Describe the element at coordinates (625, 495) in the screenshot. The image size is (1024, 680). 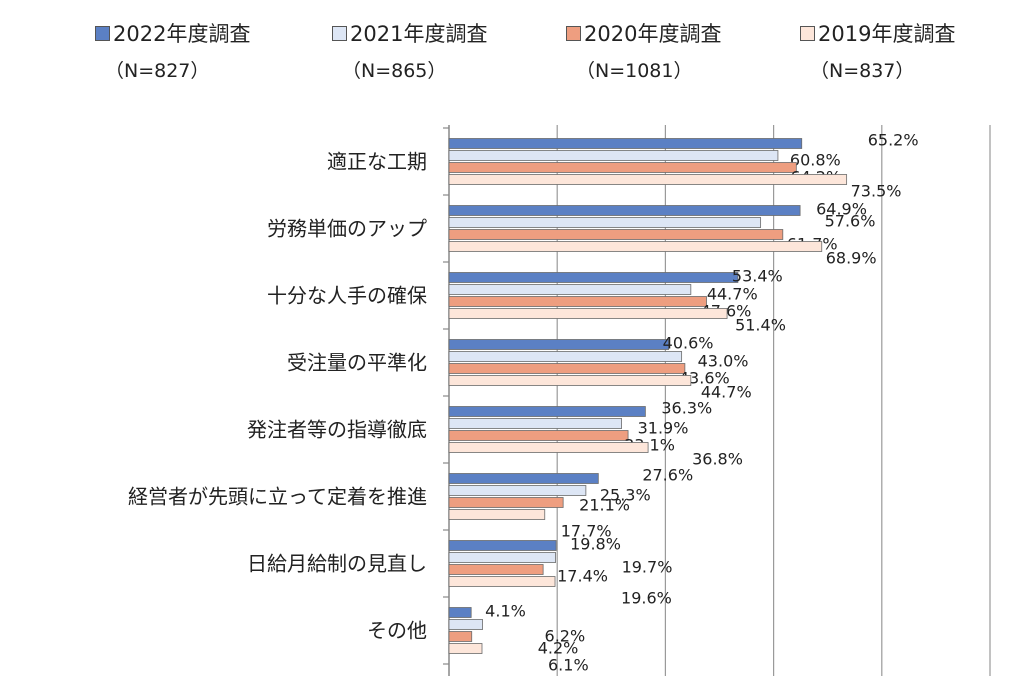
I see `data-label: 25.3%` at that location.